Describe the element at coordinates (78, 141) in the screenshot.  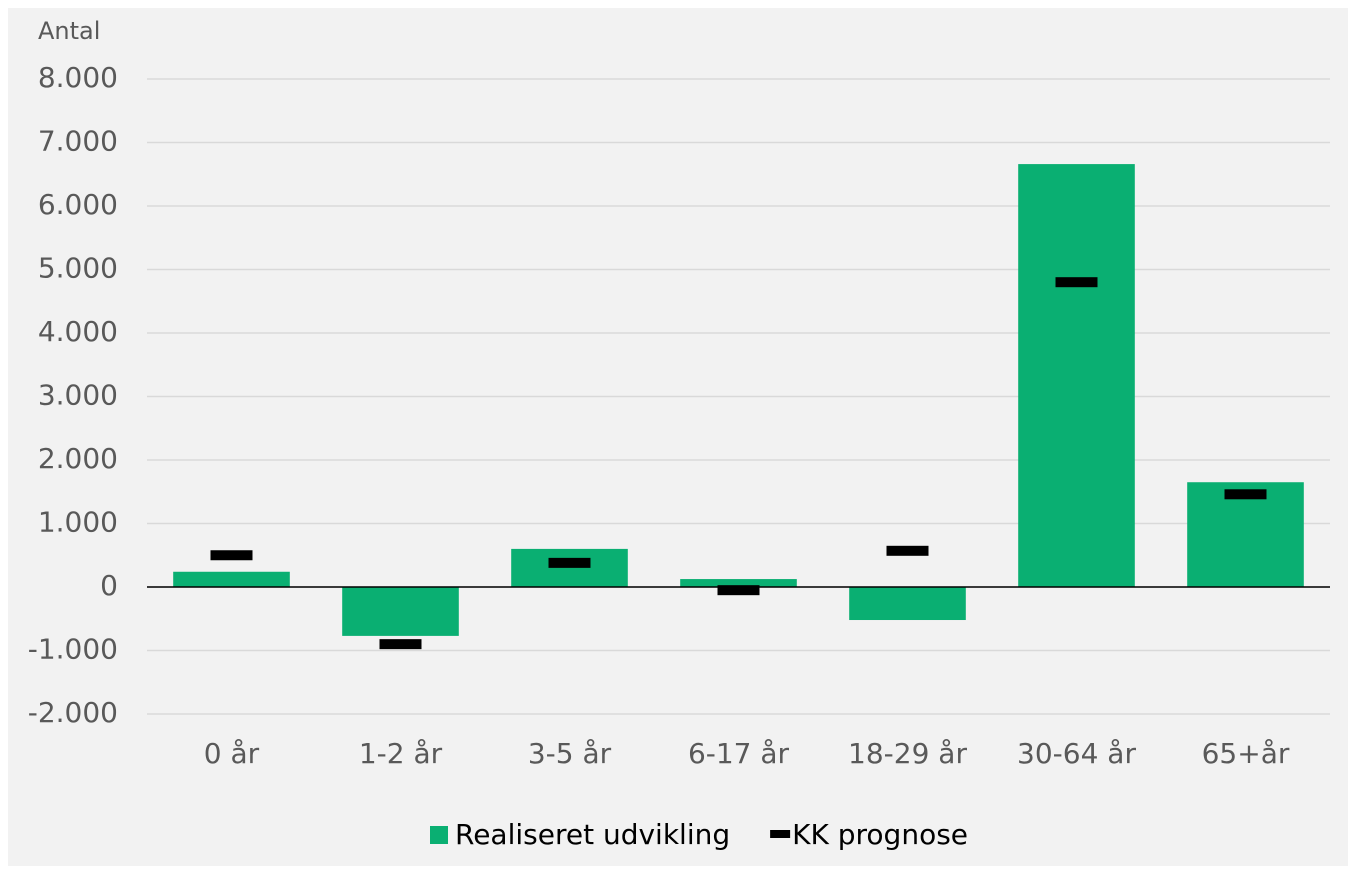
I see `y-tick-label: 7.000` at that location.